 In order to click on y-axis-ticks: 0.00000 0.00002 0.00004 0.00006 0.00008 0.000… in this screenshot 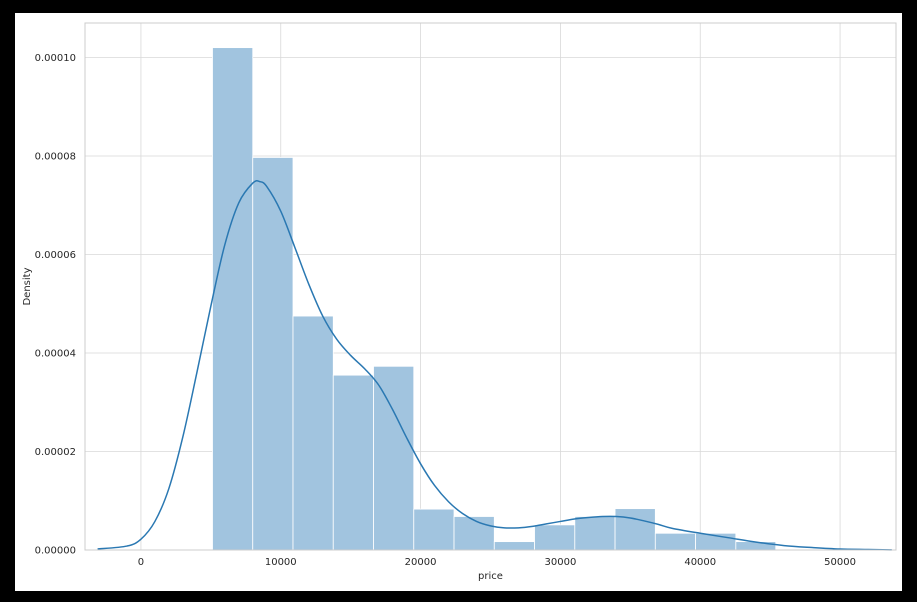, I will do `click(55, 305)`.